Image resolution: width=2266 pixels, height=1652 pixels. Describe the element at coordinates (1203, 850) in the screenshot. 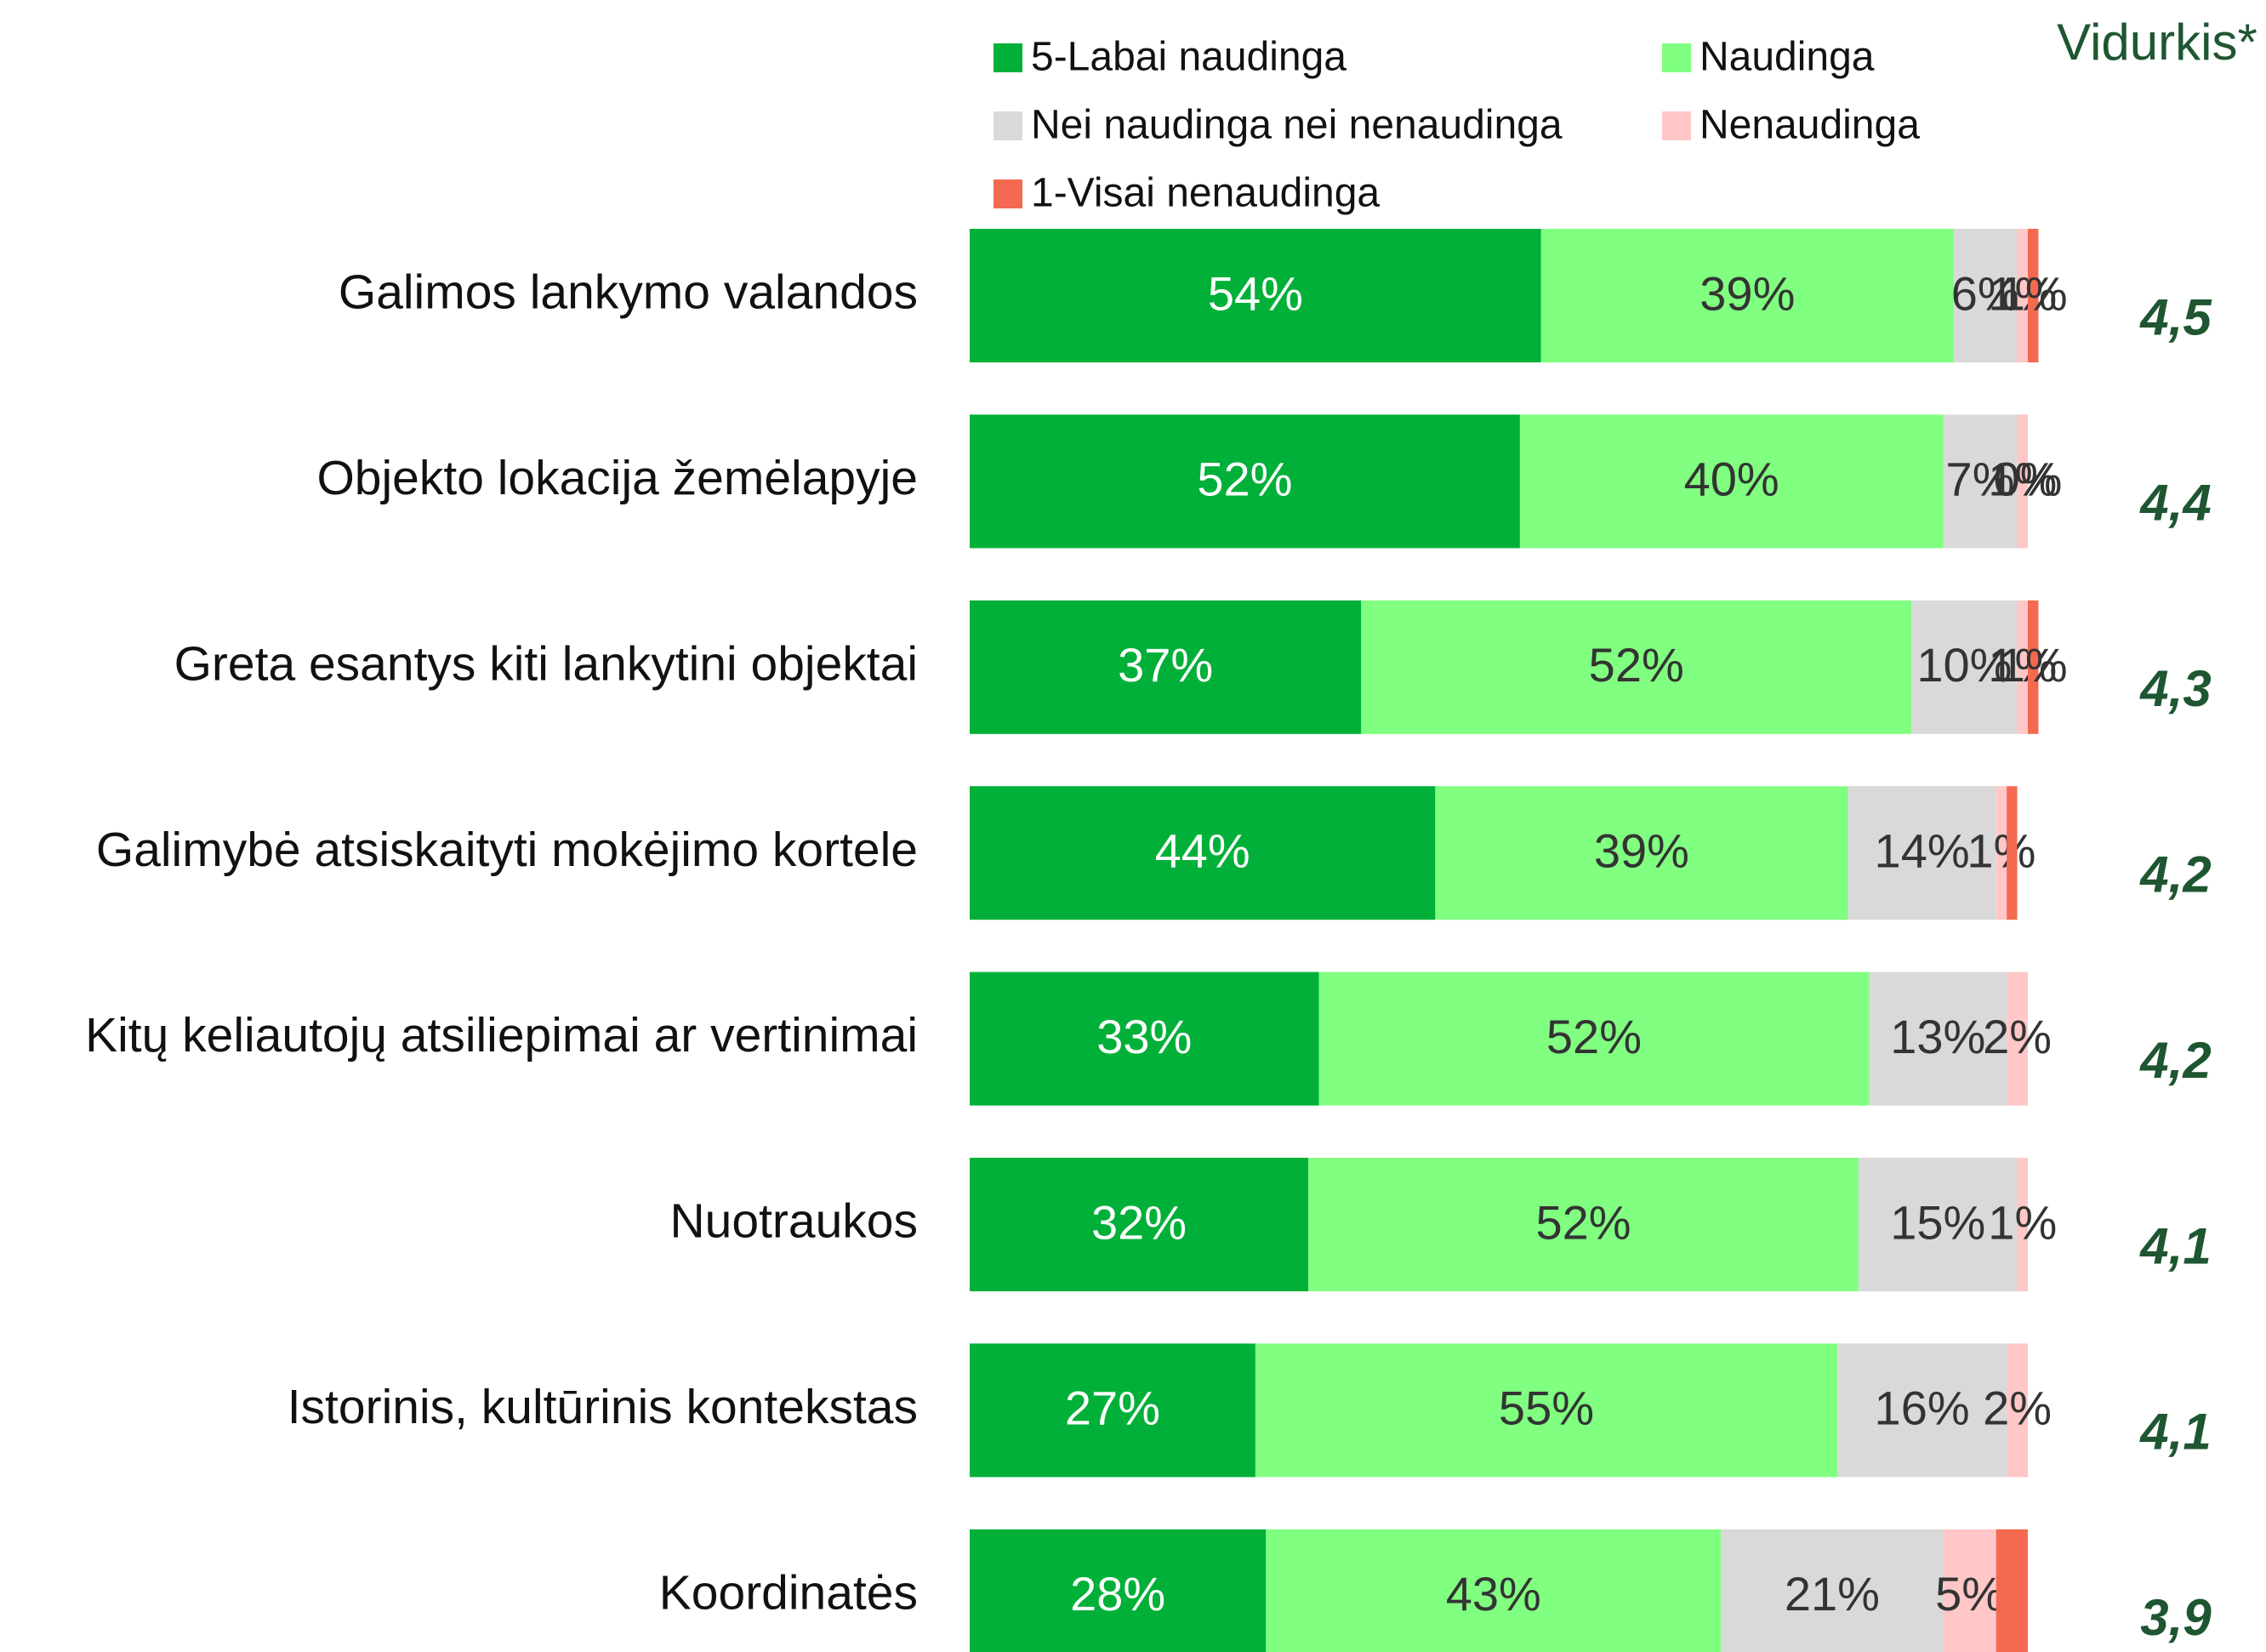

I see `data-label: 44%` at that location.